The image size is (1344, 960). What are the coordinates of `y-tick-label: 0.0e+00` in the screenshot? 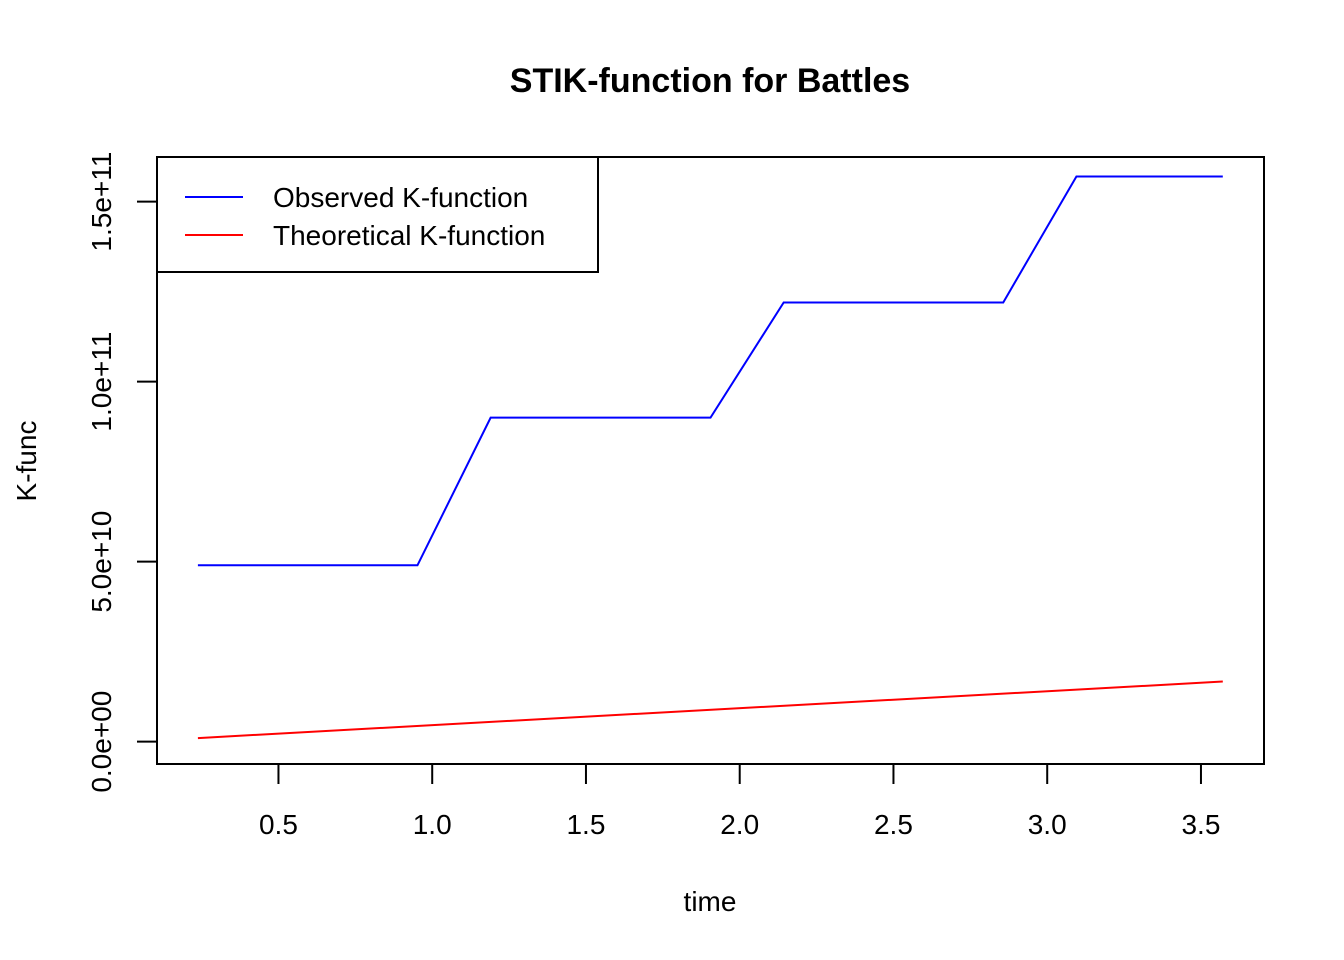 It's located at (101, 742).